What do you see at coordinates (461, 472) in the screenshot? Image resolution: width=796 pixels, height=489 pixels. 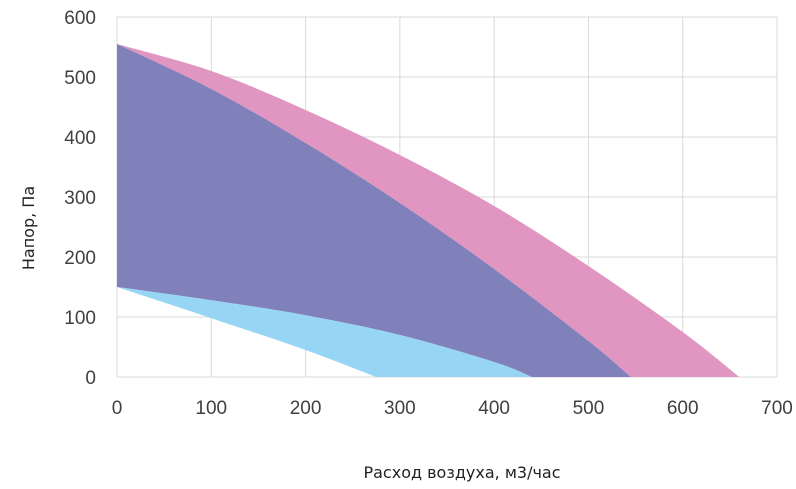 I see `x-axis-title: Расход воздуха, м3/час` at bounding box center [461, 472].